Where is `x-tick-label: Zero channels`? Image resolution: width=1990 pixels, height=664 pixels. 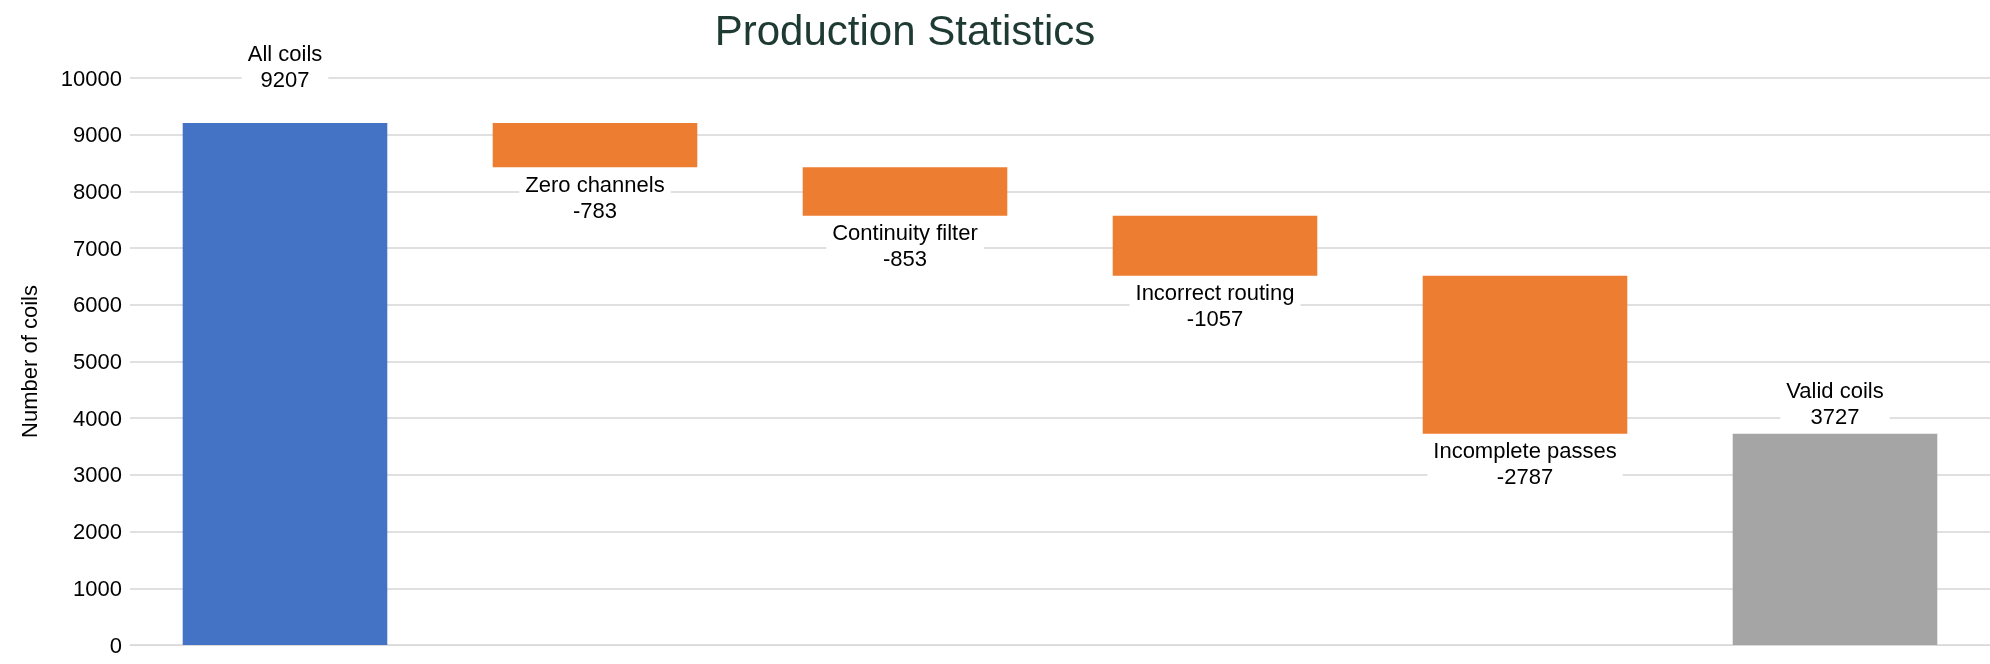
x-tick-label: Zero channels is located at coordinates (595, 184).